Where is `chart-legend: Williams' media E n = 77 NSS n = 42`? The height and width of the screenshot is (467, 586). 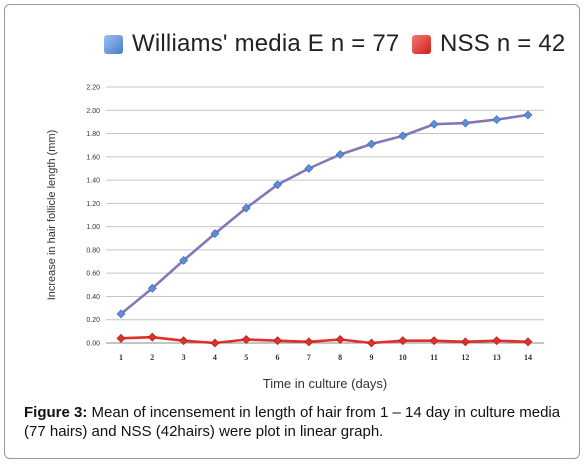 chart-legend: Williams' media E n = 77 NSS n = 42 is located at coordinates (293, 46).